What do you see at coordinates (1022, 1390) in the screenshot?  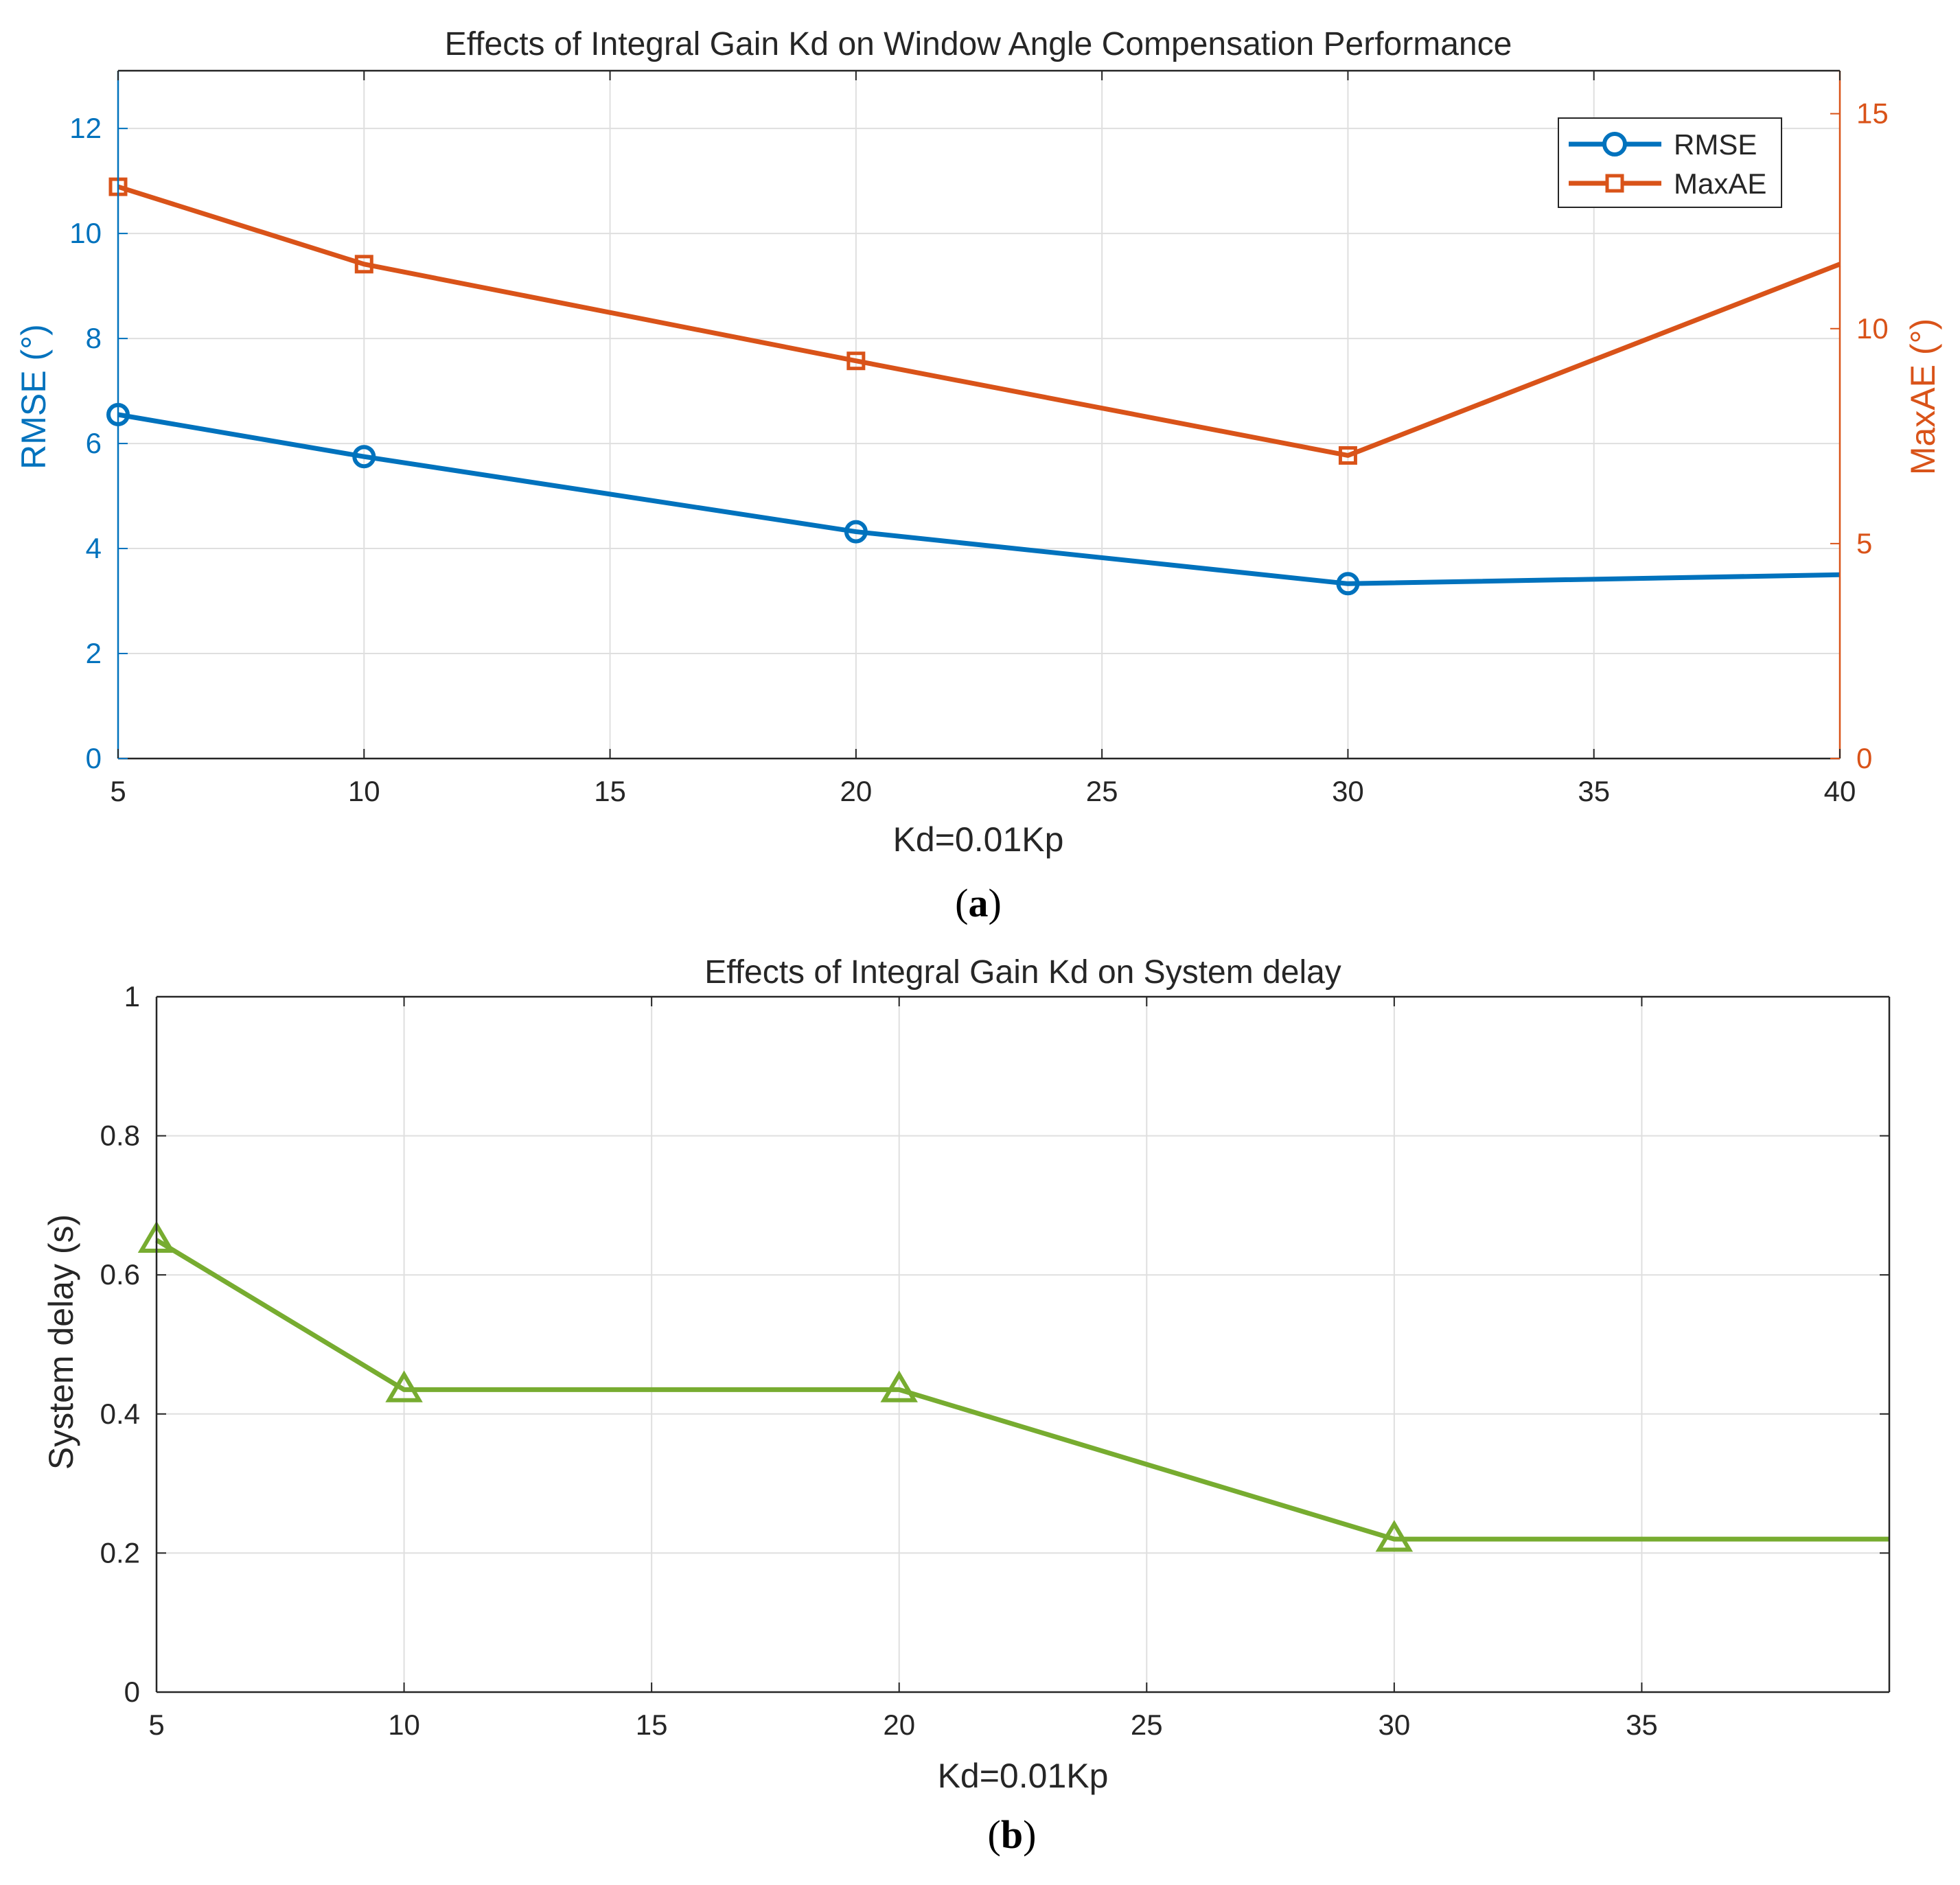 I see `series-line-system-delay` at bounding box center [1022, 1390].